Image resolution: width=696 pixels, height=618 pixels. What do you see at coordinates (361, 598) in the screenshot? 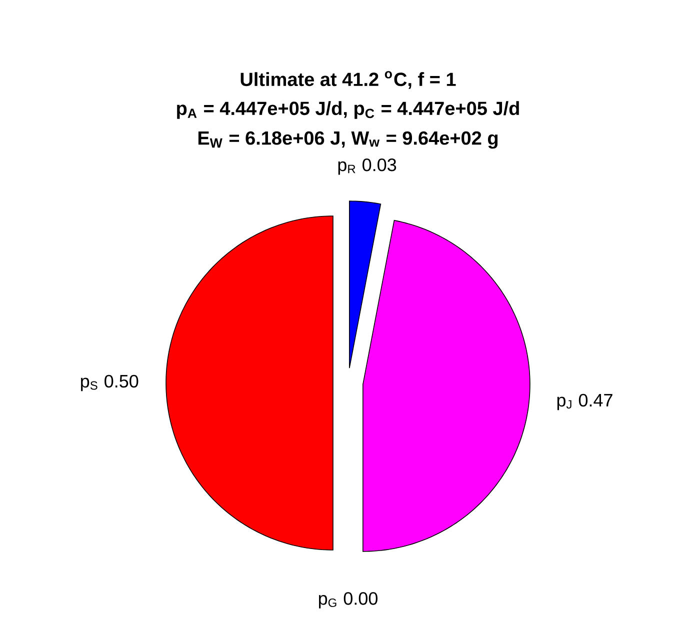
I see `text: 0.00` at bounding box center [361, 598].